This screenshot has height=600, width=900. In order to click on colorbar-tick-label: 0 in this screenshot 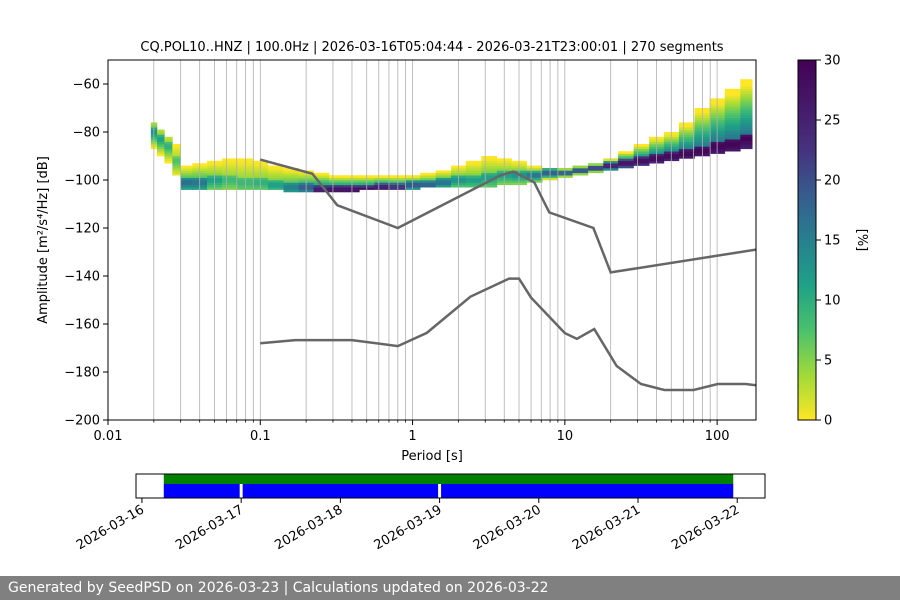, I will do `click(828, 421)`.